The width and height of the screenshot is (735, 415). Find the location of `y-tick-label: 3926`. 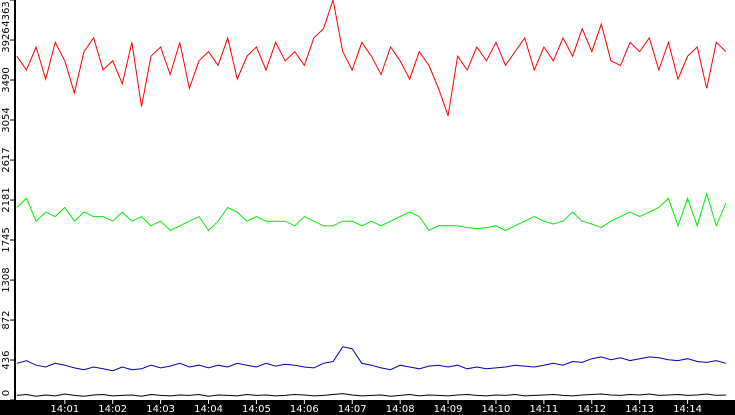

y-tick-label: 3926 is located at coordinates (6, 39).